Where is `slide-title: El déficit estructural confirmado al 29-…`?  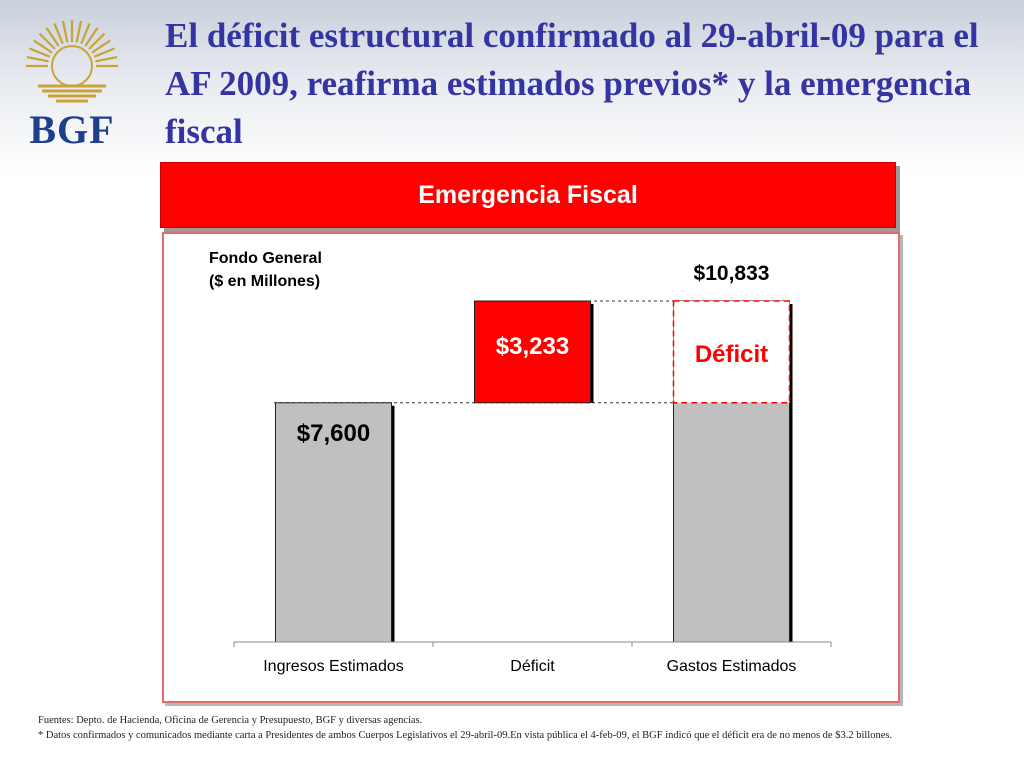 slide-title: El déficit estructural confirmado al 29-… is located at coordinates (572, 83).